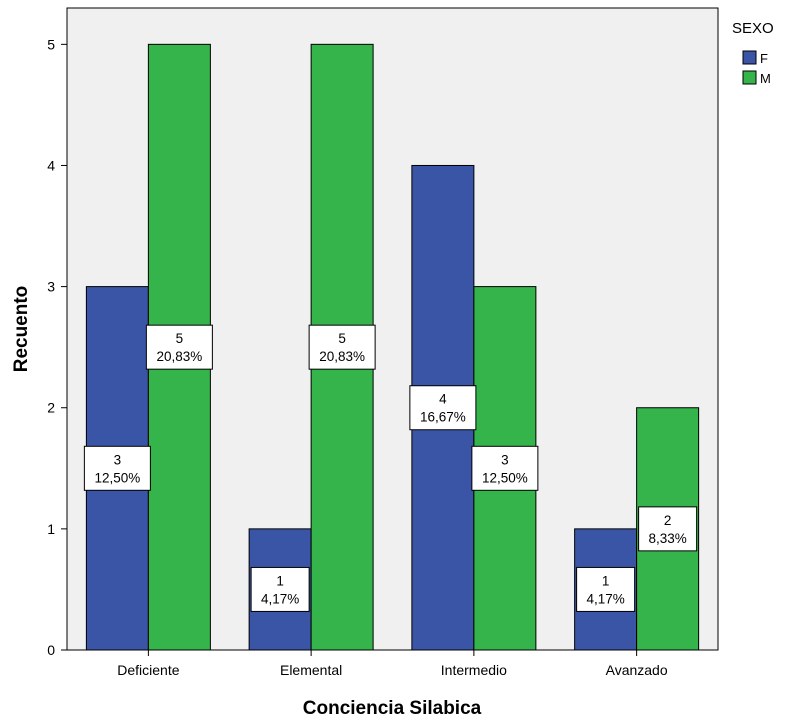 The height and width of the screenshot is (724, 786). What do you see at coordinates (668, 520) in the screenshot?
I see `data-label-count: 2` at bounding box center [668, 520].